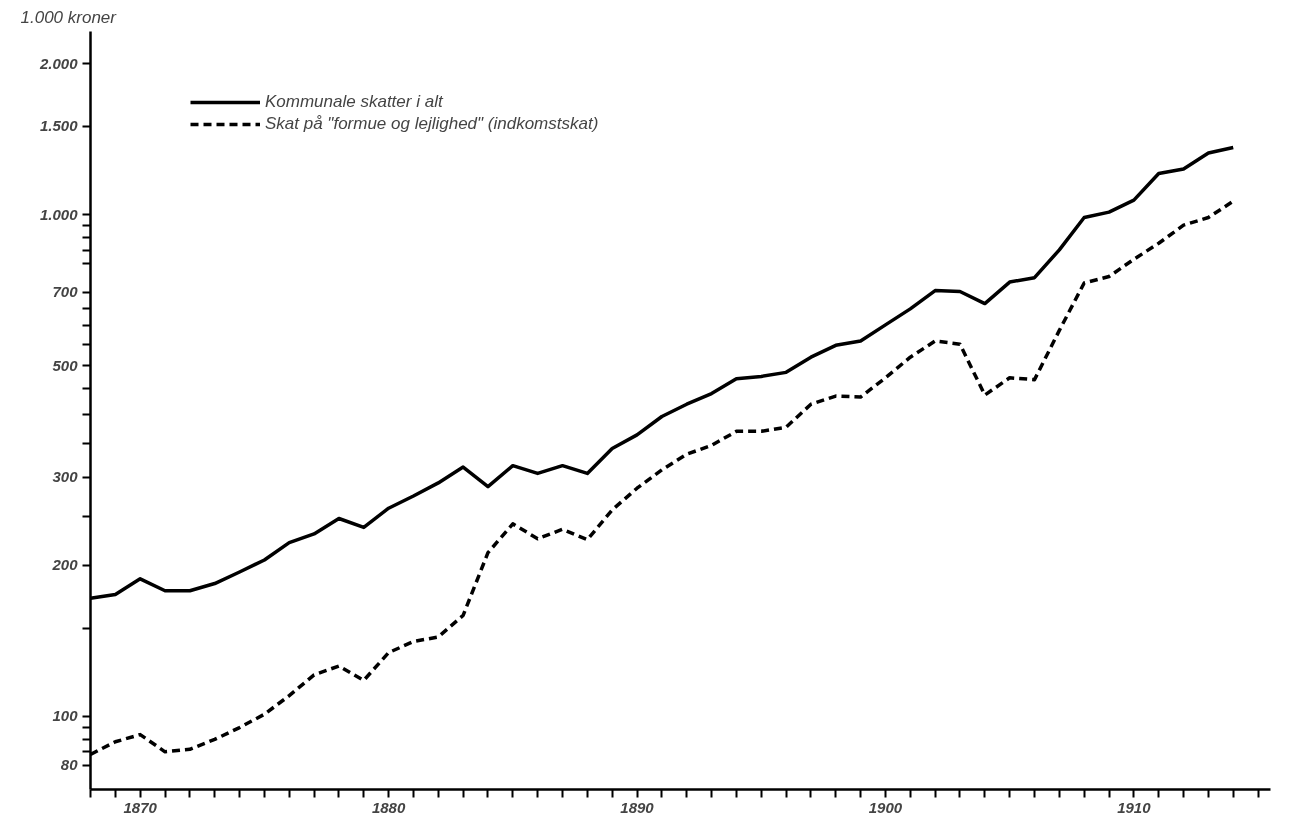  What do you see at coordinates (65, 716) in the screenshot?
I see `y-tick-label: 100` at bounding box center [65, 716].